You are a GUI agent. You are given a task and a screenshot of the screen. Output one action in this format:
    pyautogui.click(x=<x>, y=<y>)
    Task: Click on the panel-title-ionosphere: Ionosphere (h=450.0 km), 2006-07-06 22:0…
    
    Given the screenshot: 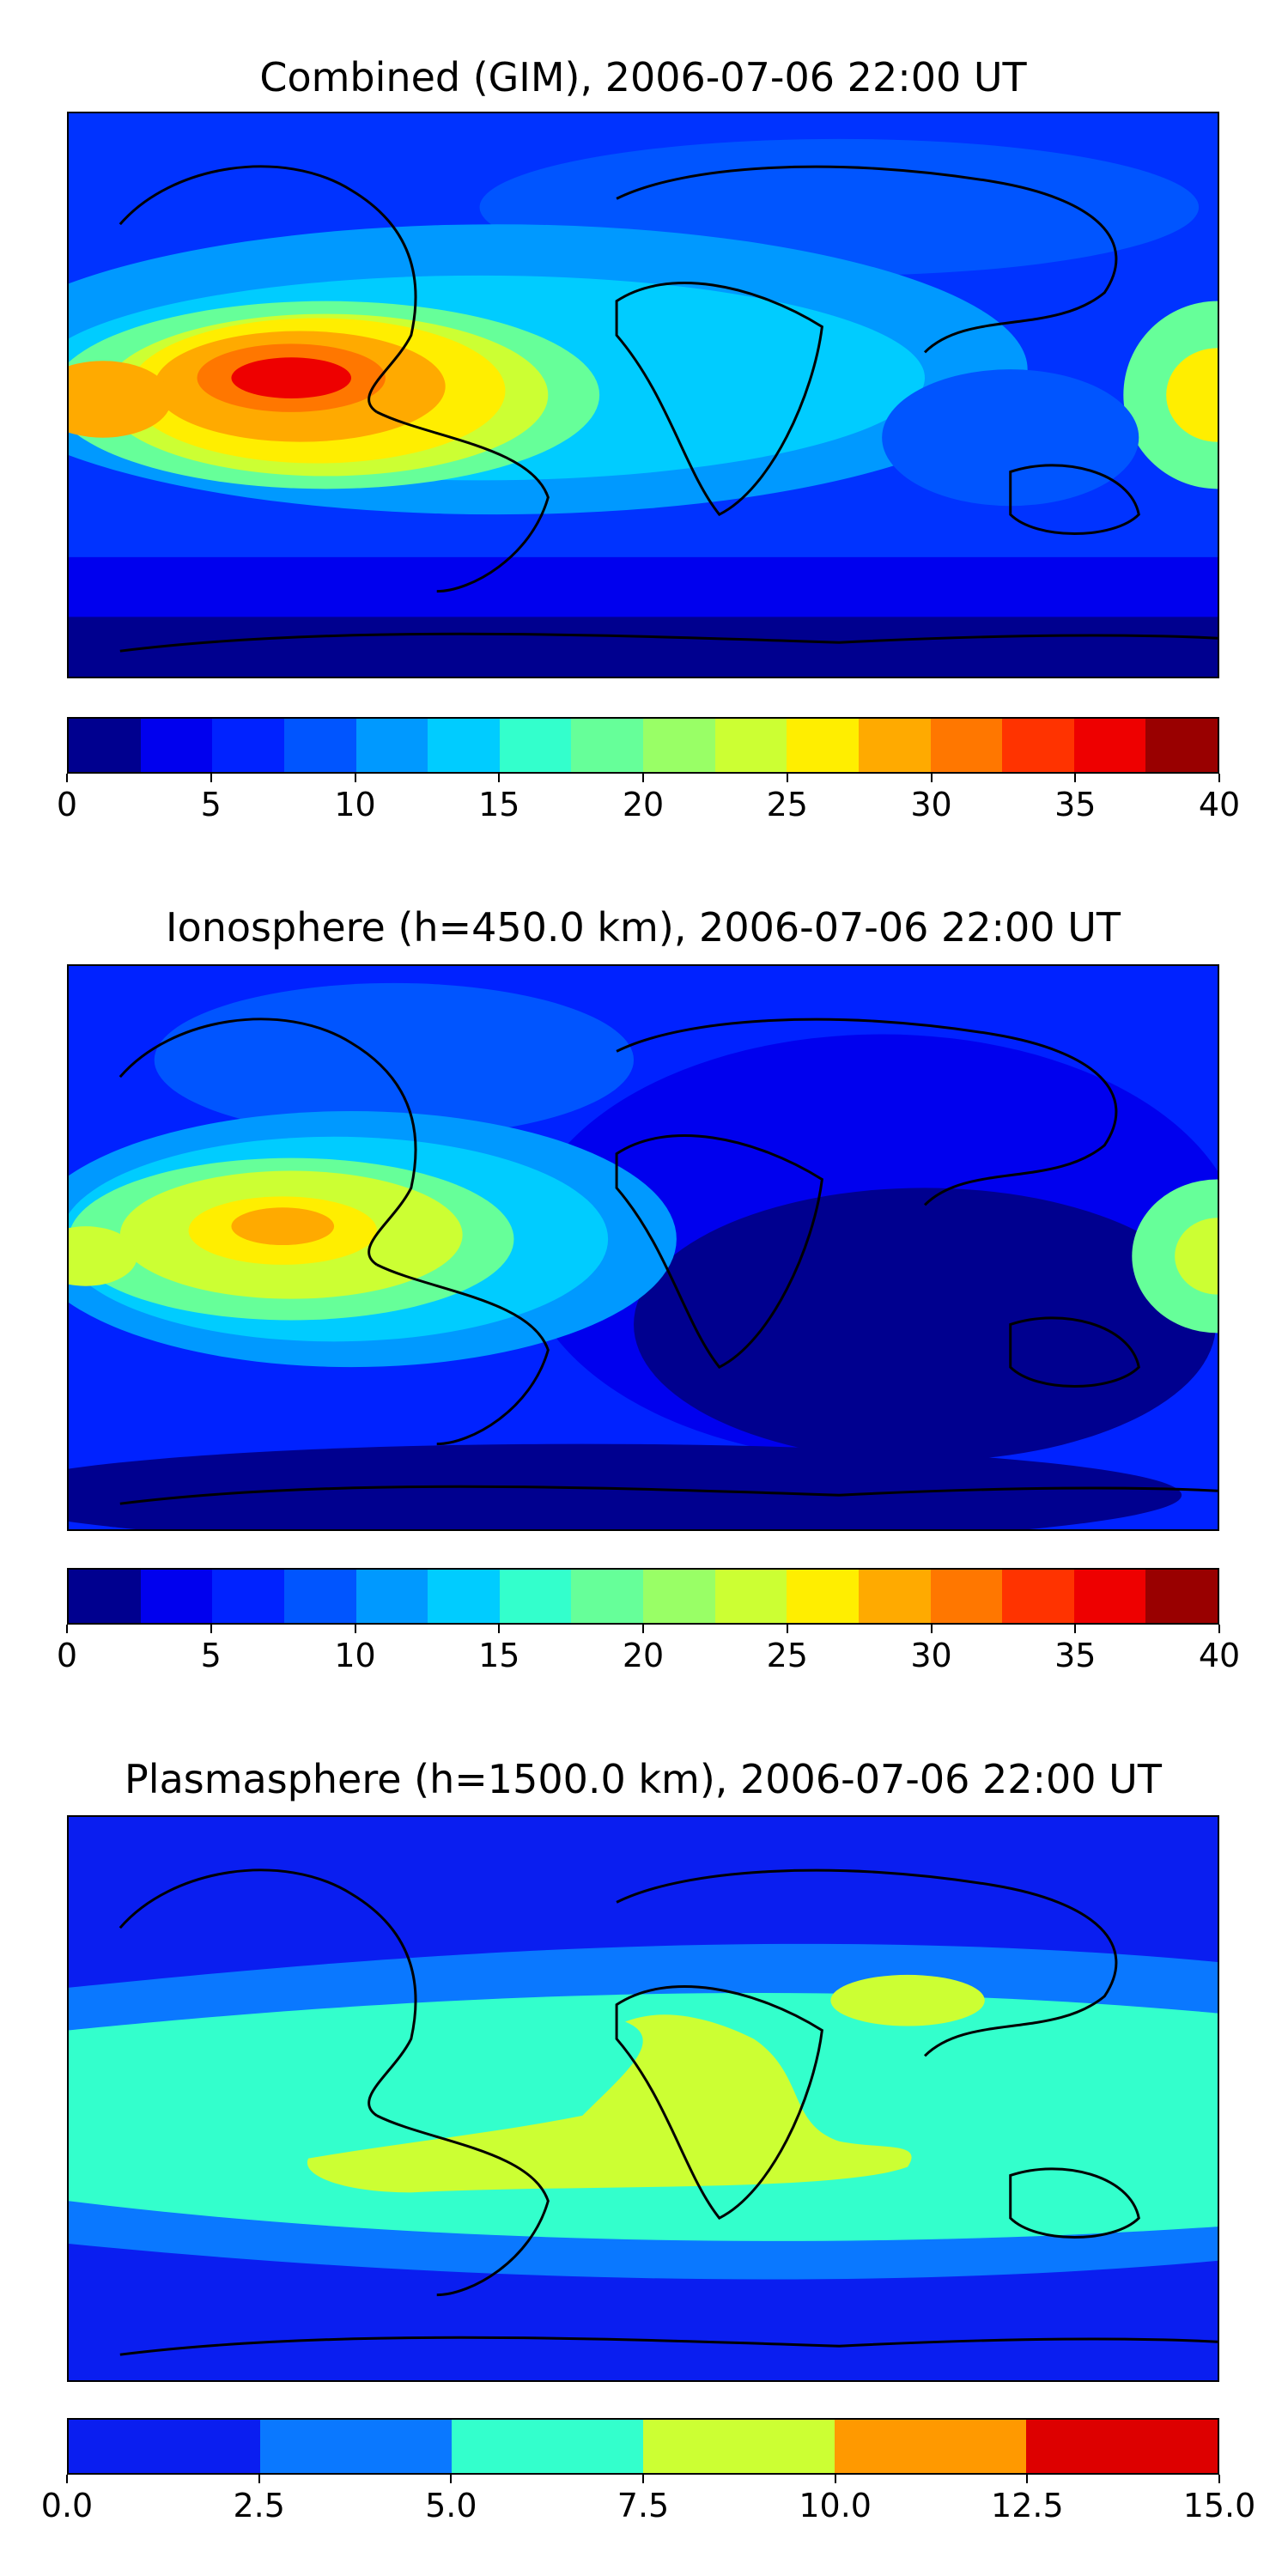 What is the action you would take?
    pyautogui.click(x=643, y=928)
    